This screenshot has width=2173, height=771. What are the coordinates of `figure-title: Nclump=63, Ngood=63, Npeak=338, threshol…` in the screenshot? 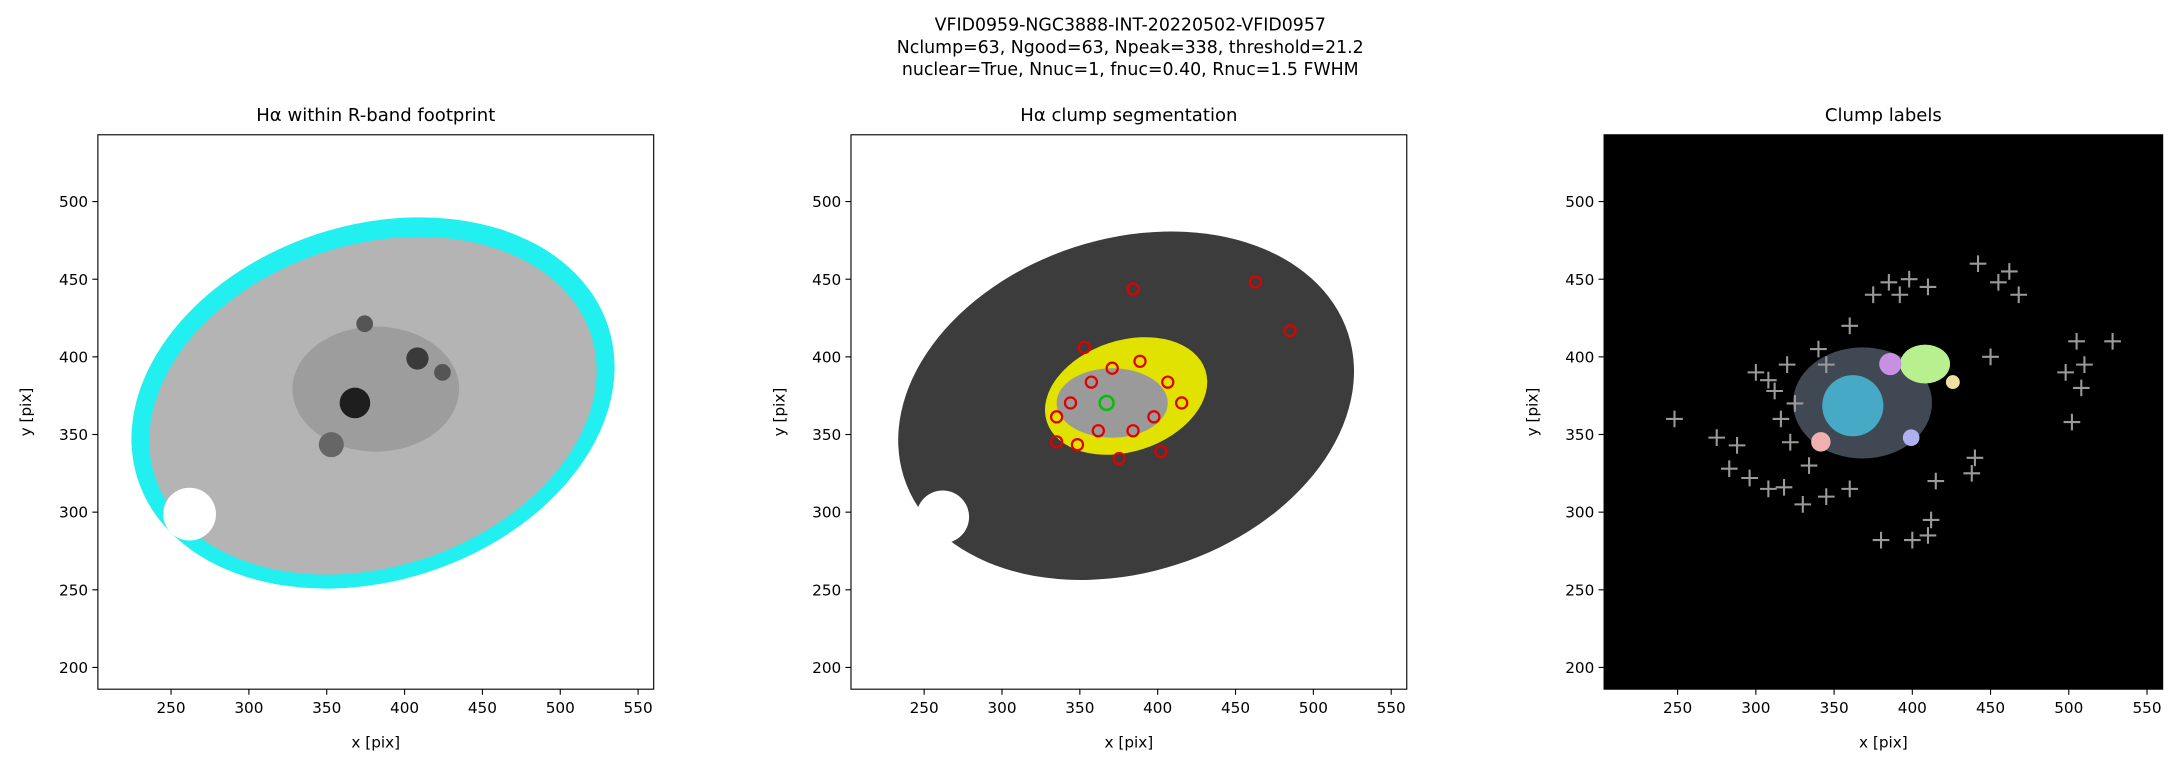 It's located at (1130, 48).